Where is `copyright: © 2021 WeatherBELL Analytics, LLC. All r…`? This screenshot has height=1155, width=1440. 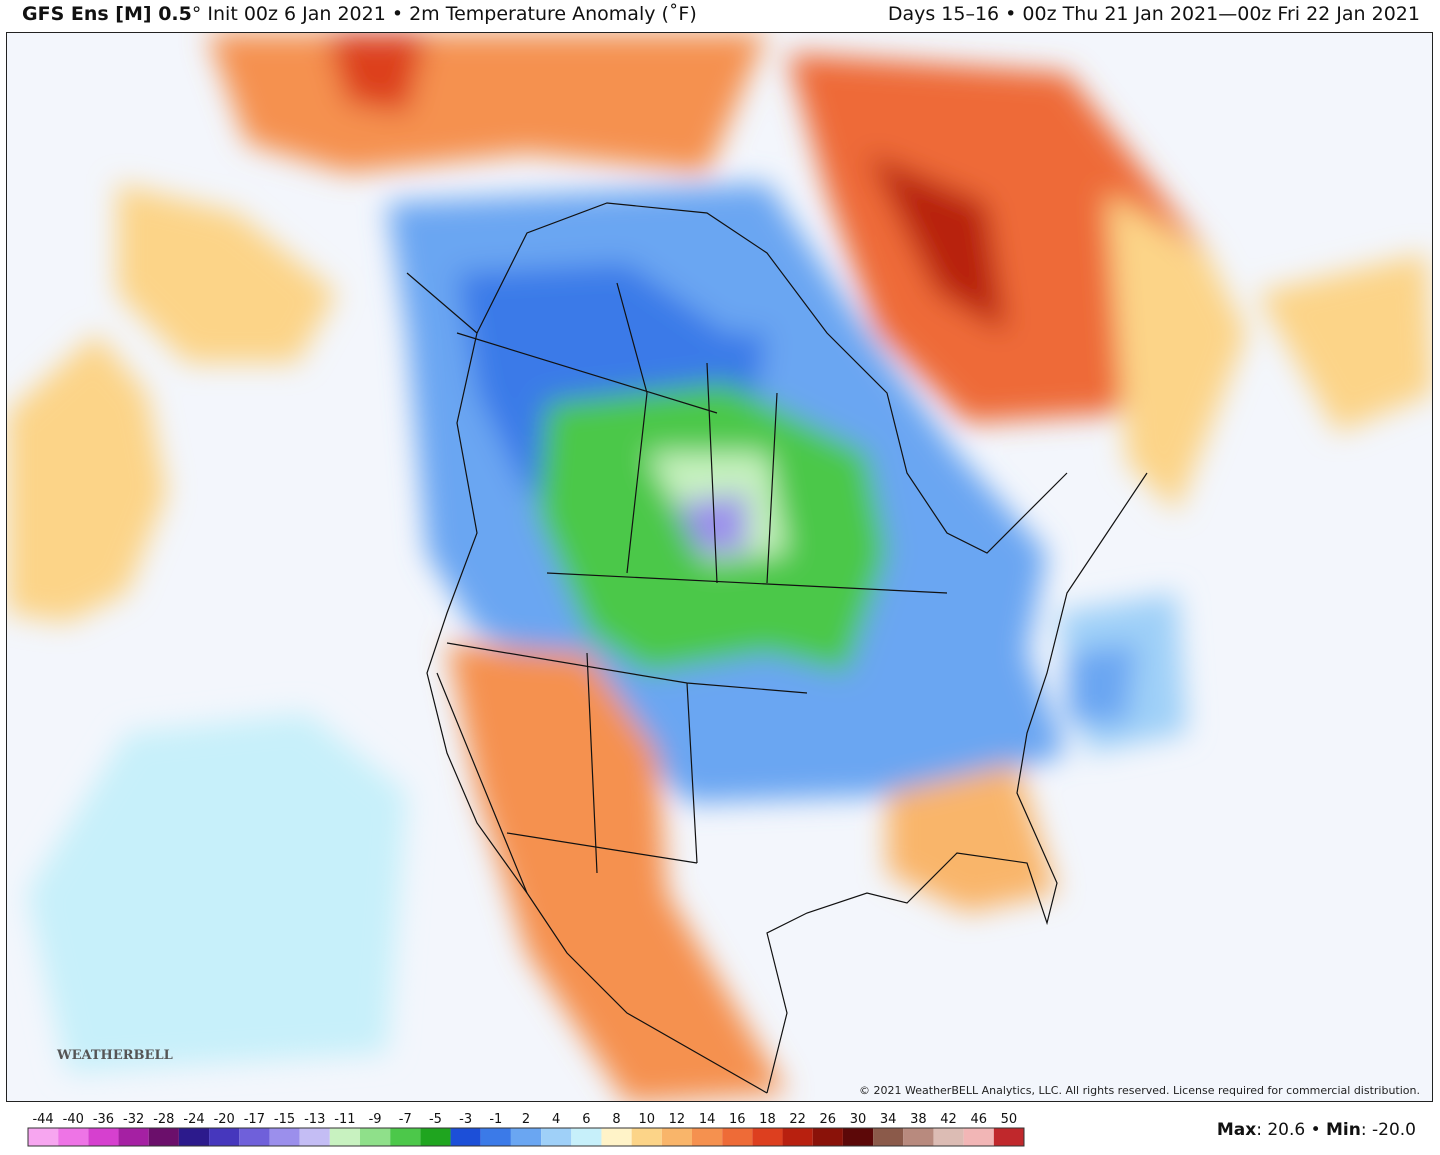
copyright: © 2021 WeatherBELL Analytics, LLC. All r… is located at coordinates (1139, 1090).